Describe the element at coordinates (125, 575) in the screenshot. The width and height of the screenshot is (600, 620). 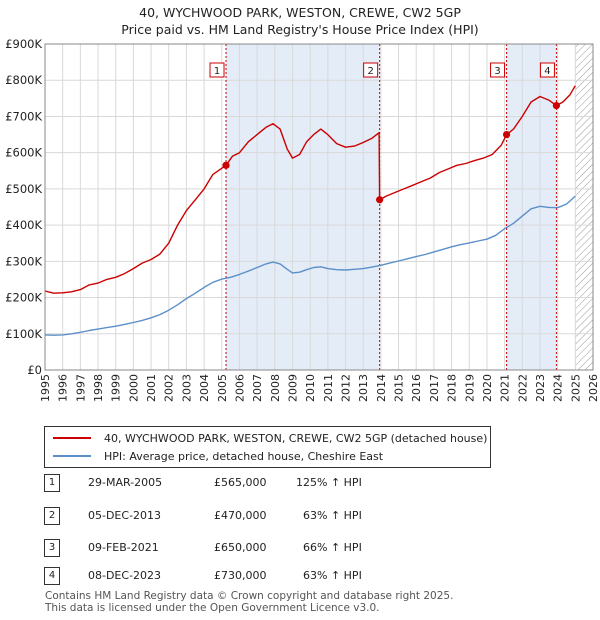
I see `sale-date: 08-DEC-2023` at that location.